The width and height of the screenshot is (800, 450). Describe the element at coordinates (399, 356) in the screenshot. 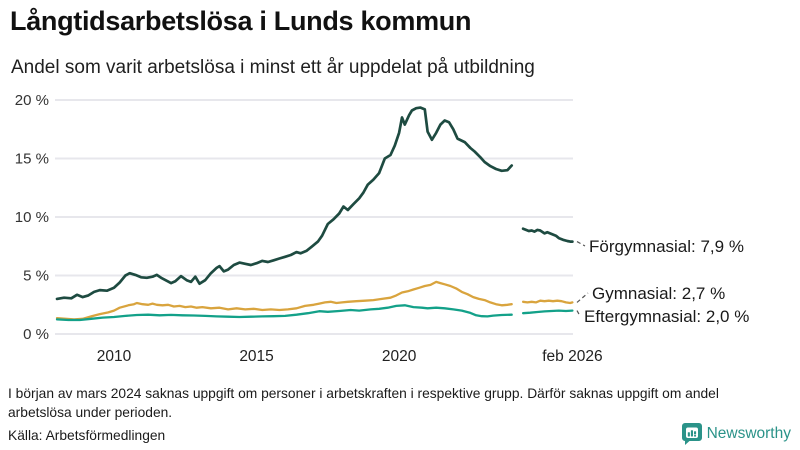

I see `x-axis-tick-label: 2020` at that location.